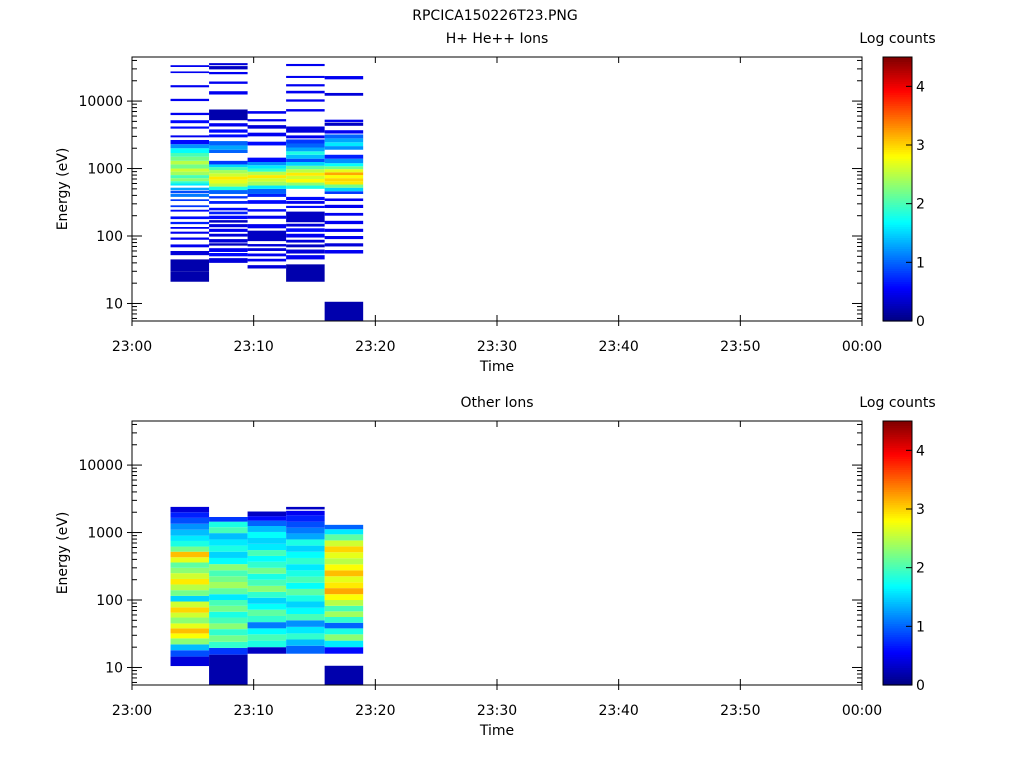  I want to click on x-tick-label: 23:00, so click(132, 347).